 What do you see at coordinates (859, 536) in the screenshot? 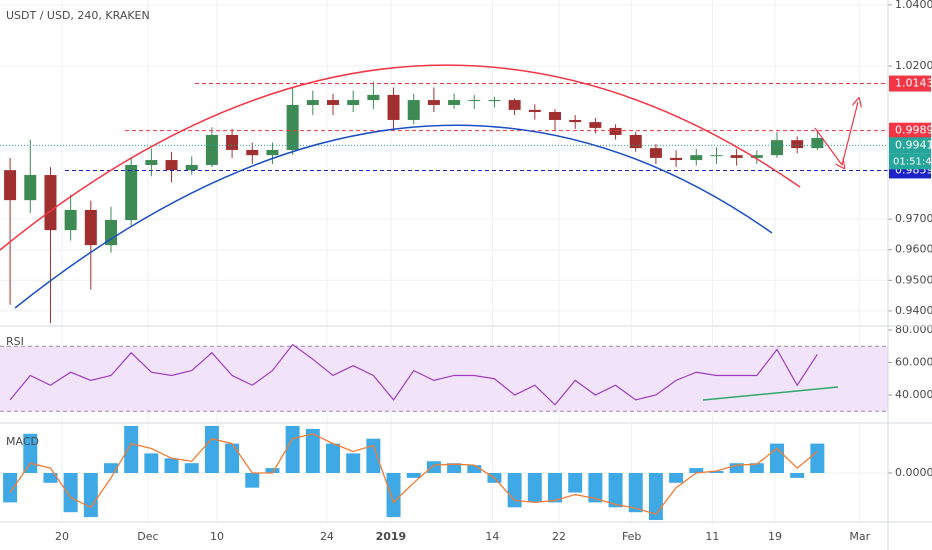
I see `x-tick-label: Mar` at bounding box center [859, 536].